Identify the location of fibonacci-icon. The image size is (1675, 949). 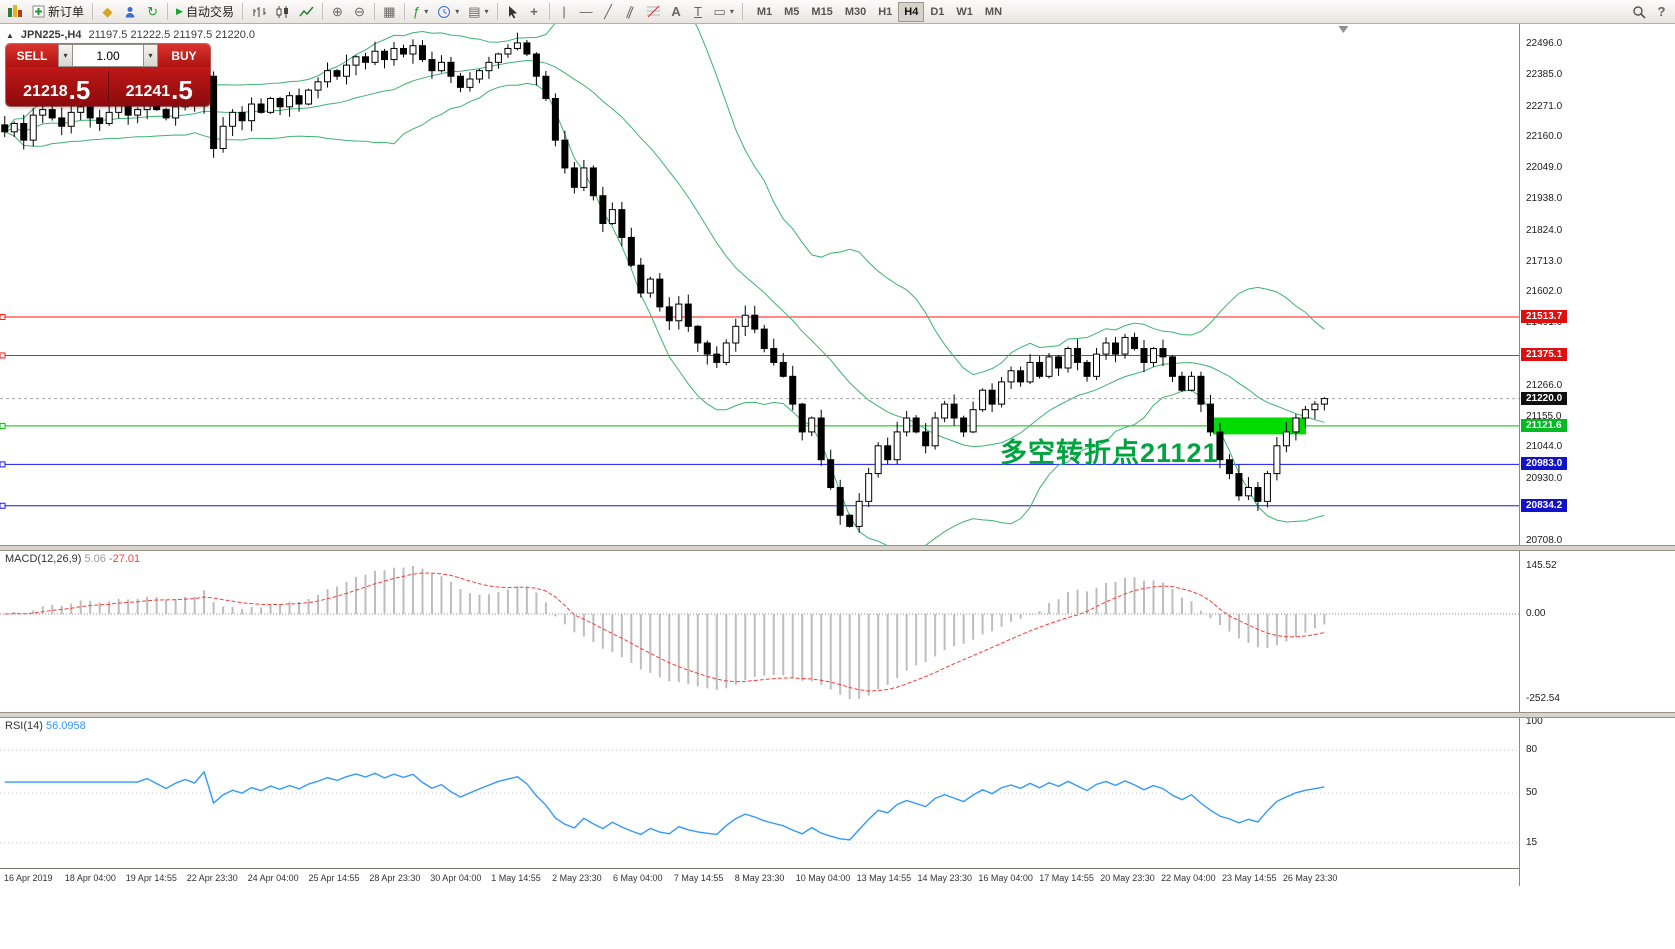
(653, 12).